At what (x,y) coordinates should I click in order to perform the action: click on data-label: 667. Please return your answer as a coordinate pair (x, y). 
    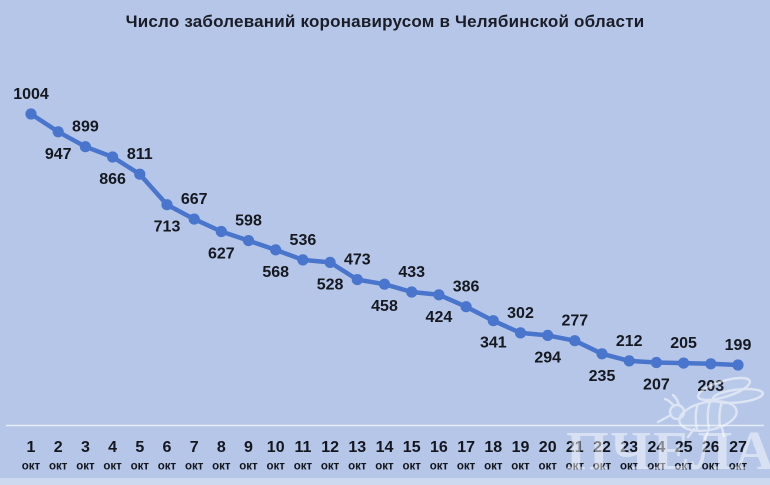
    Looking at the image, I should click on (194, 199).